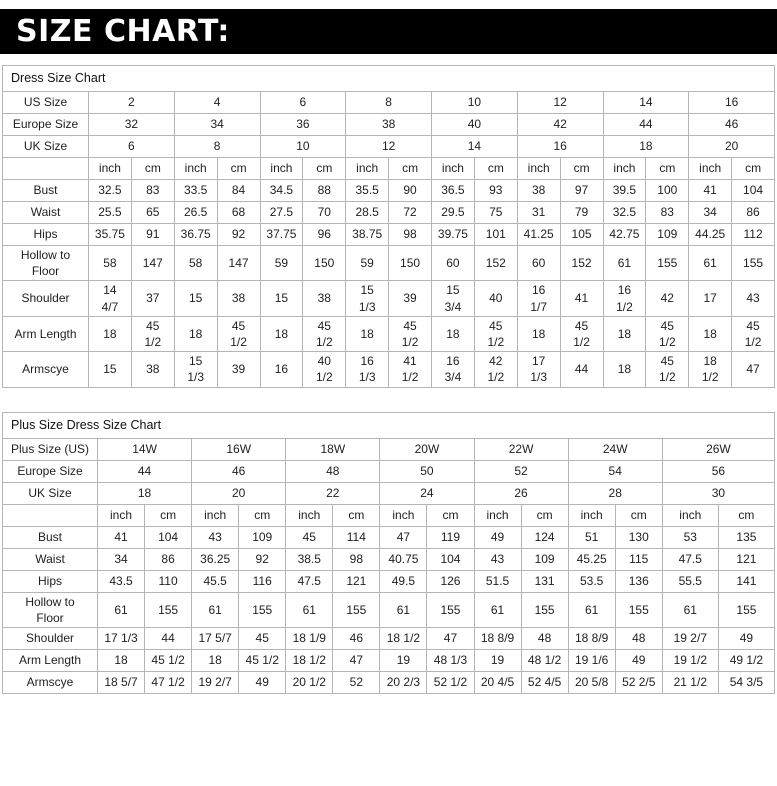  I want to click on value-cell: 39.5, so click(624, 190).